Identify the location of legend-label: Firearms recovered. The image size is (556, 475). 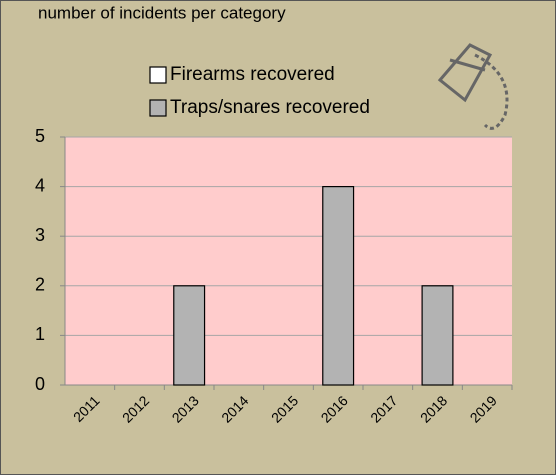
(252, 74).